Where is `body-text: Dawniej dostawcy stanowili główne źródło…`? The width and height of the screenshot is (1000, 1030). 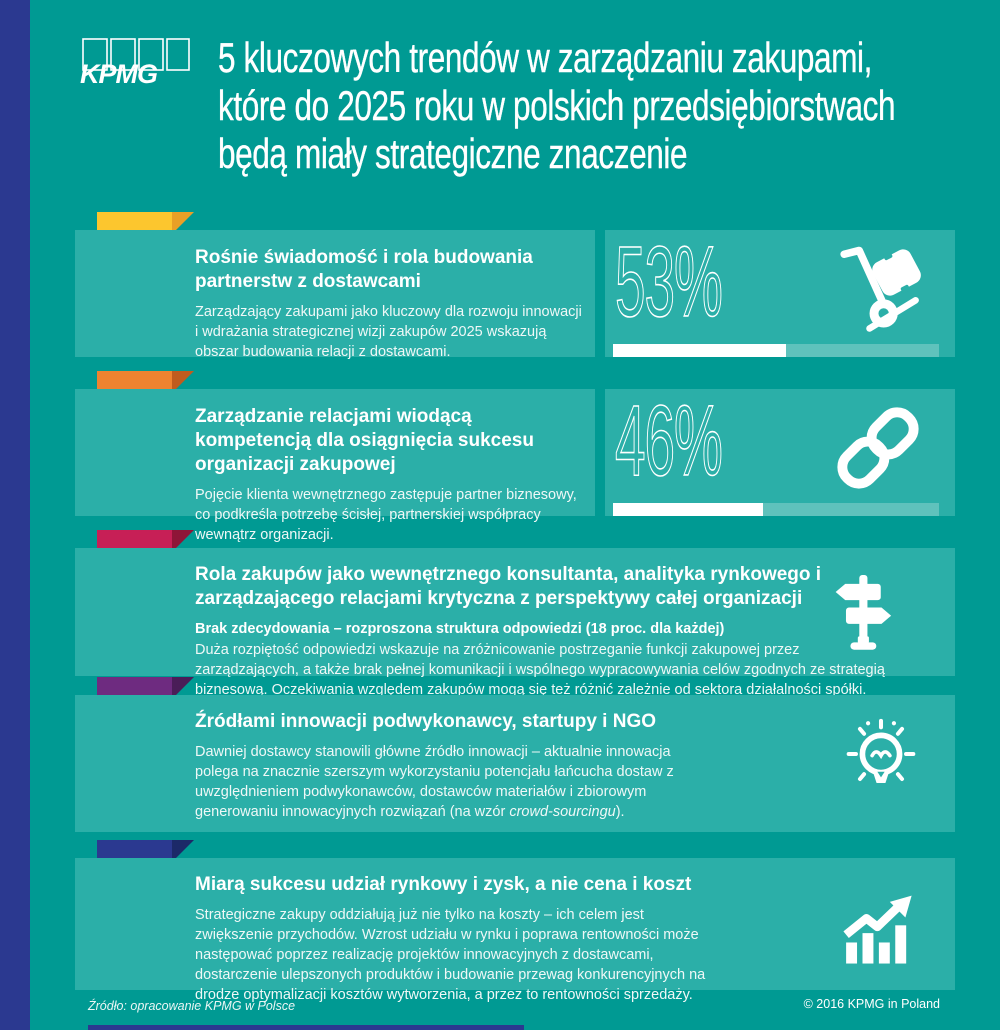
body-text: Dawniej dostawcy stanowili główne źródło… is located at coordinates (434, 782).